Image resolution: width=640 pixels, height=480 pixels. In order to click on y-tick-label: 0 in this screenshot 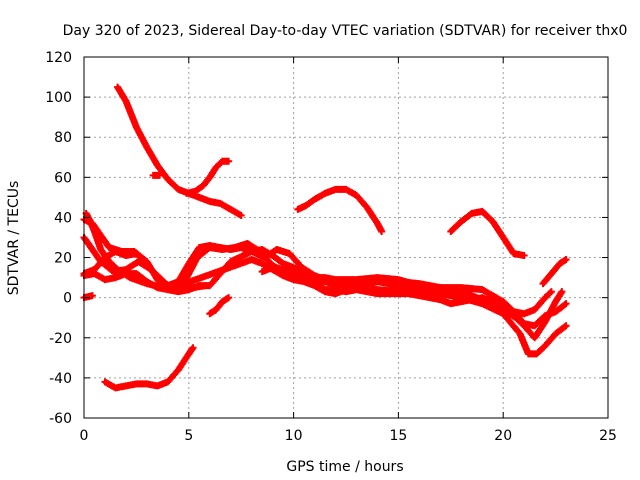, I will do `click(67, 299)`.